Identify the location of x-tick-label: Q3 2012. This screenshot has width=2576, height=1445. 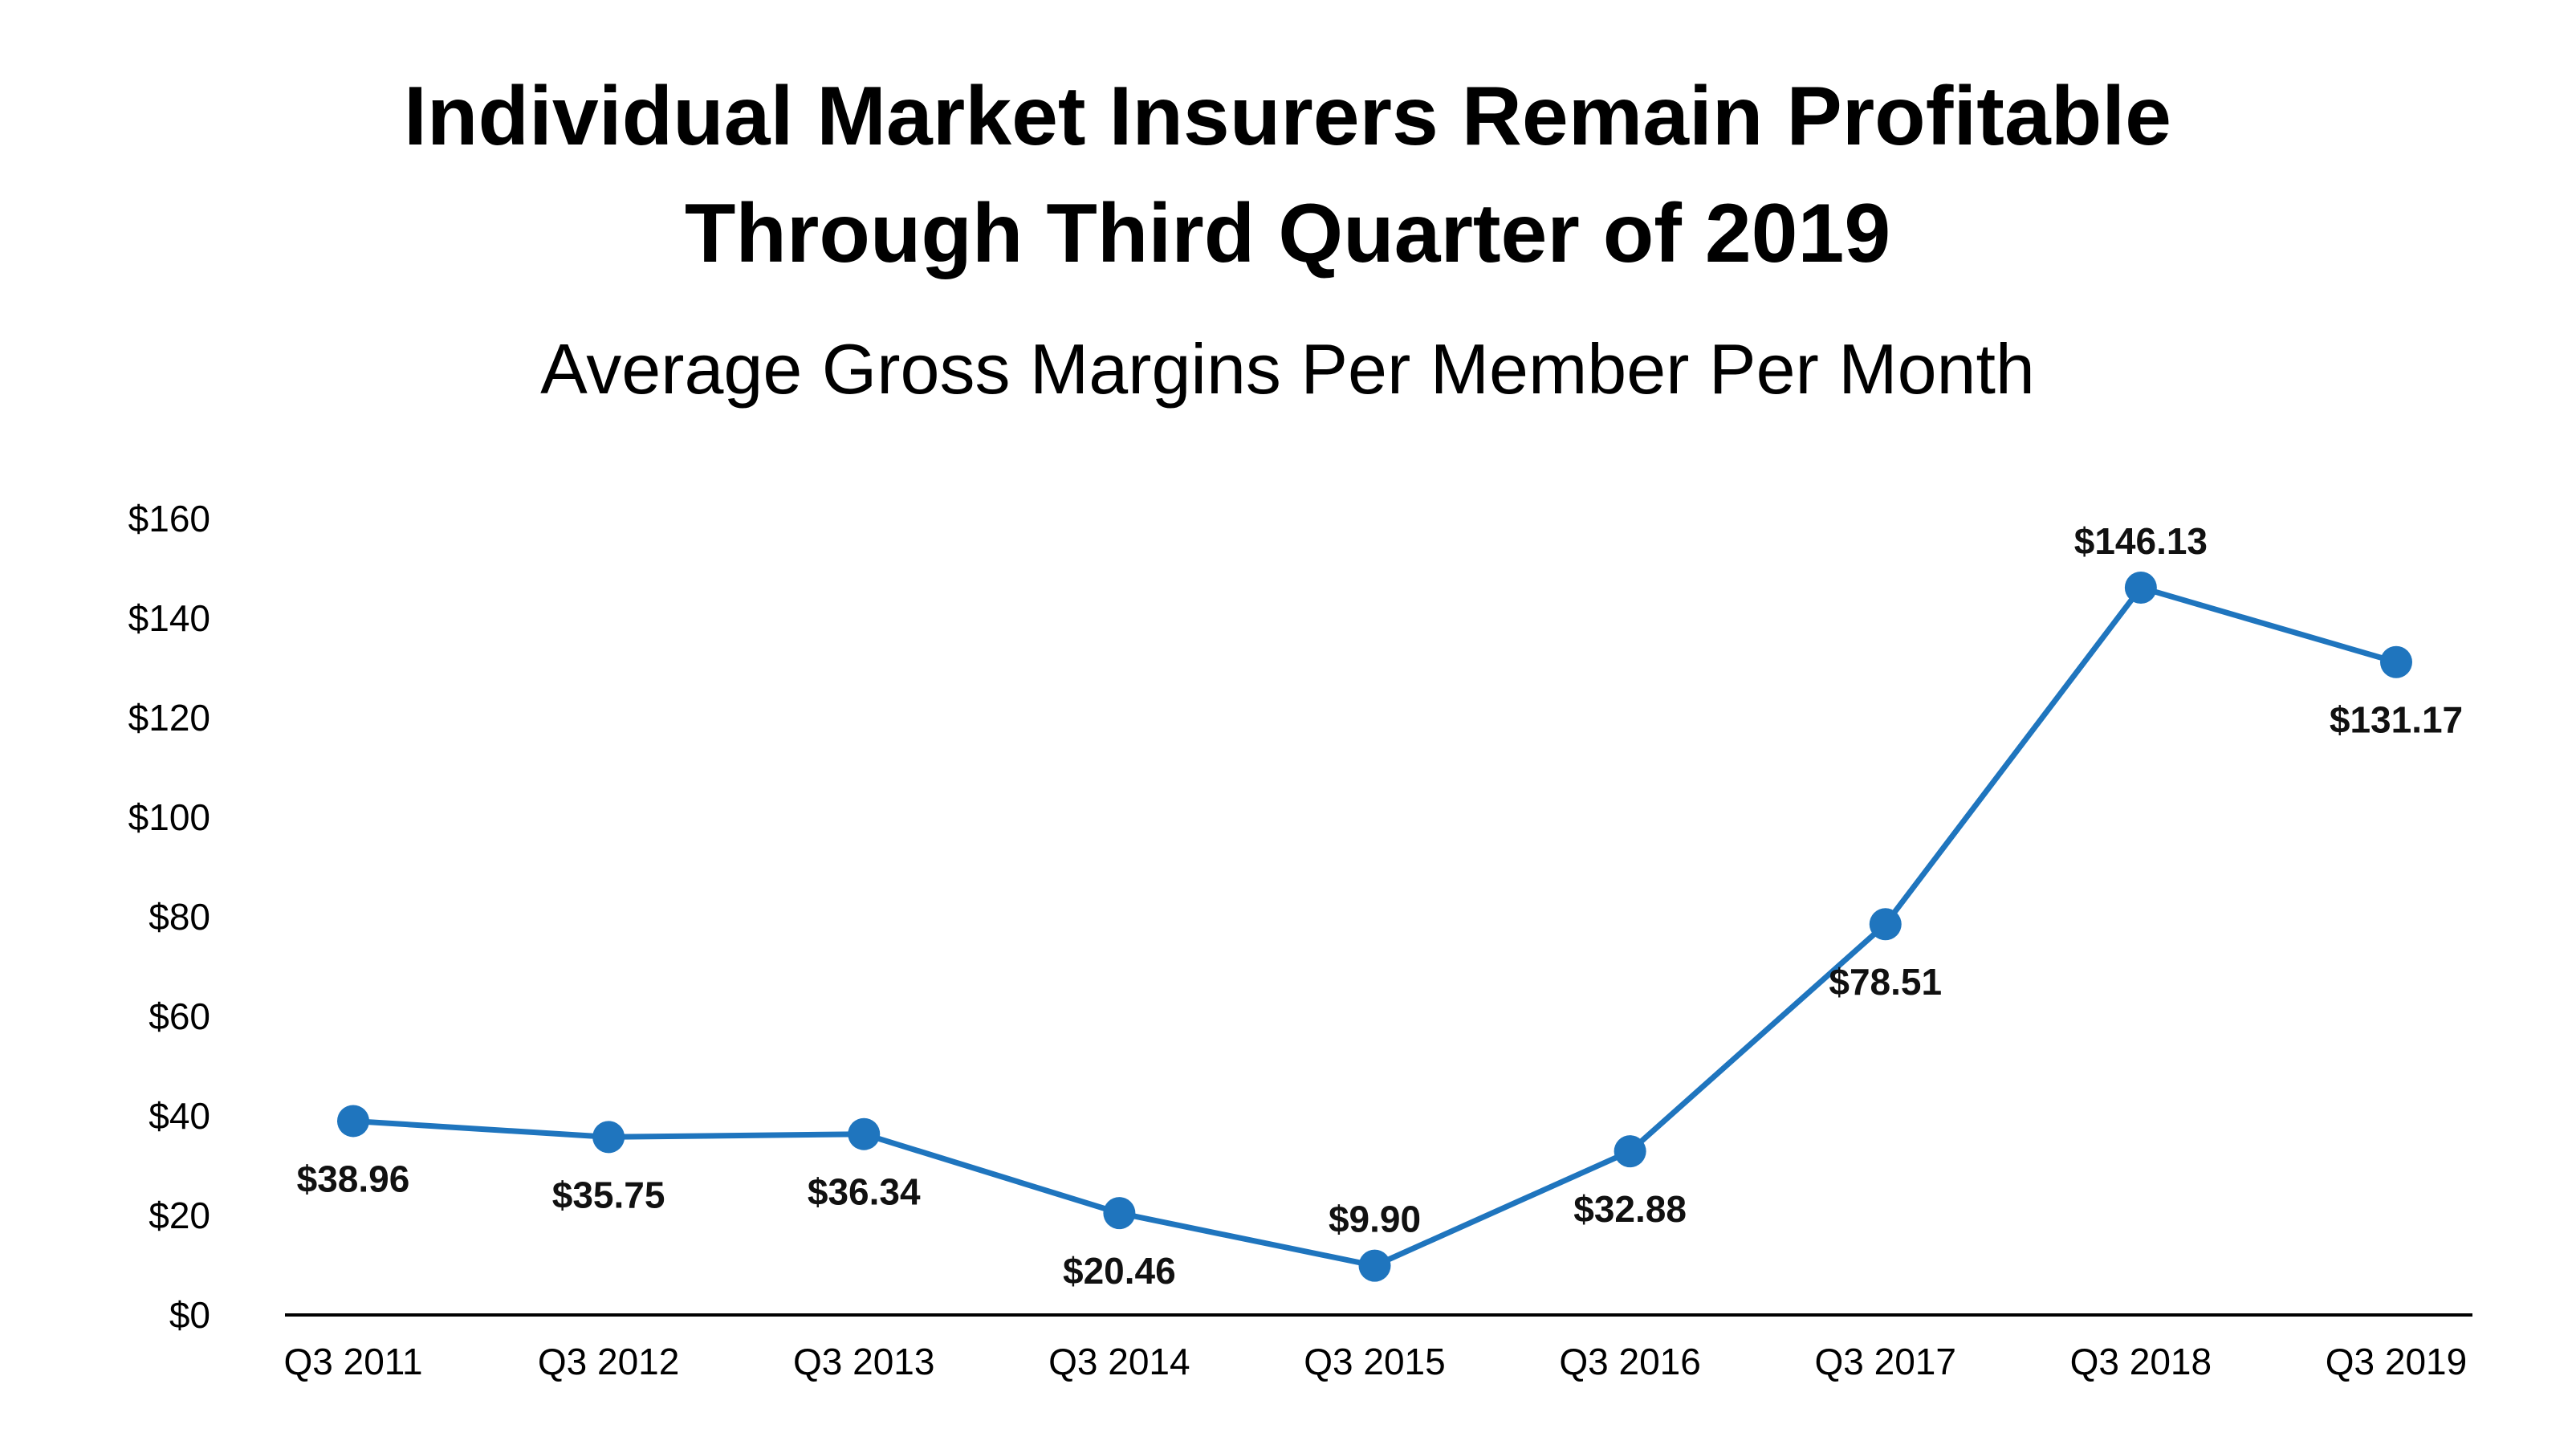
(608, 1361).